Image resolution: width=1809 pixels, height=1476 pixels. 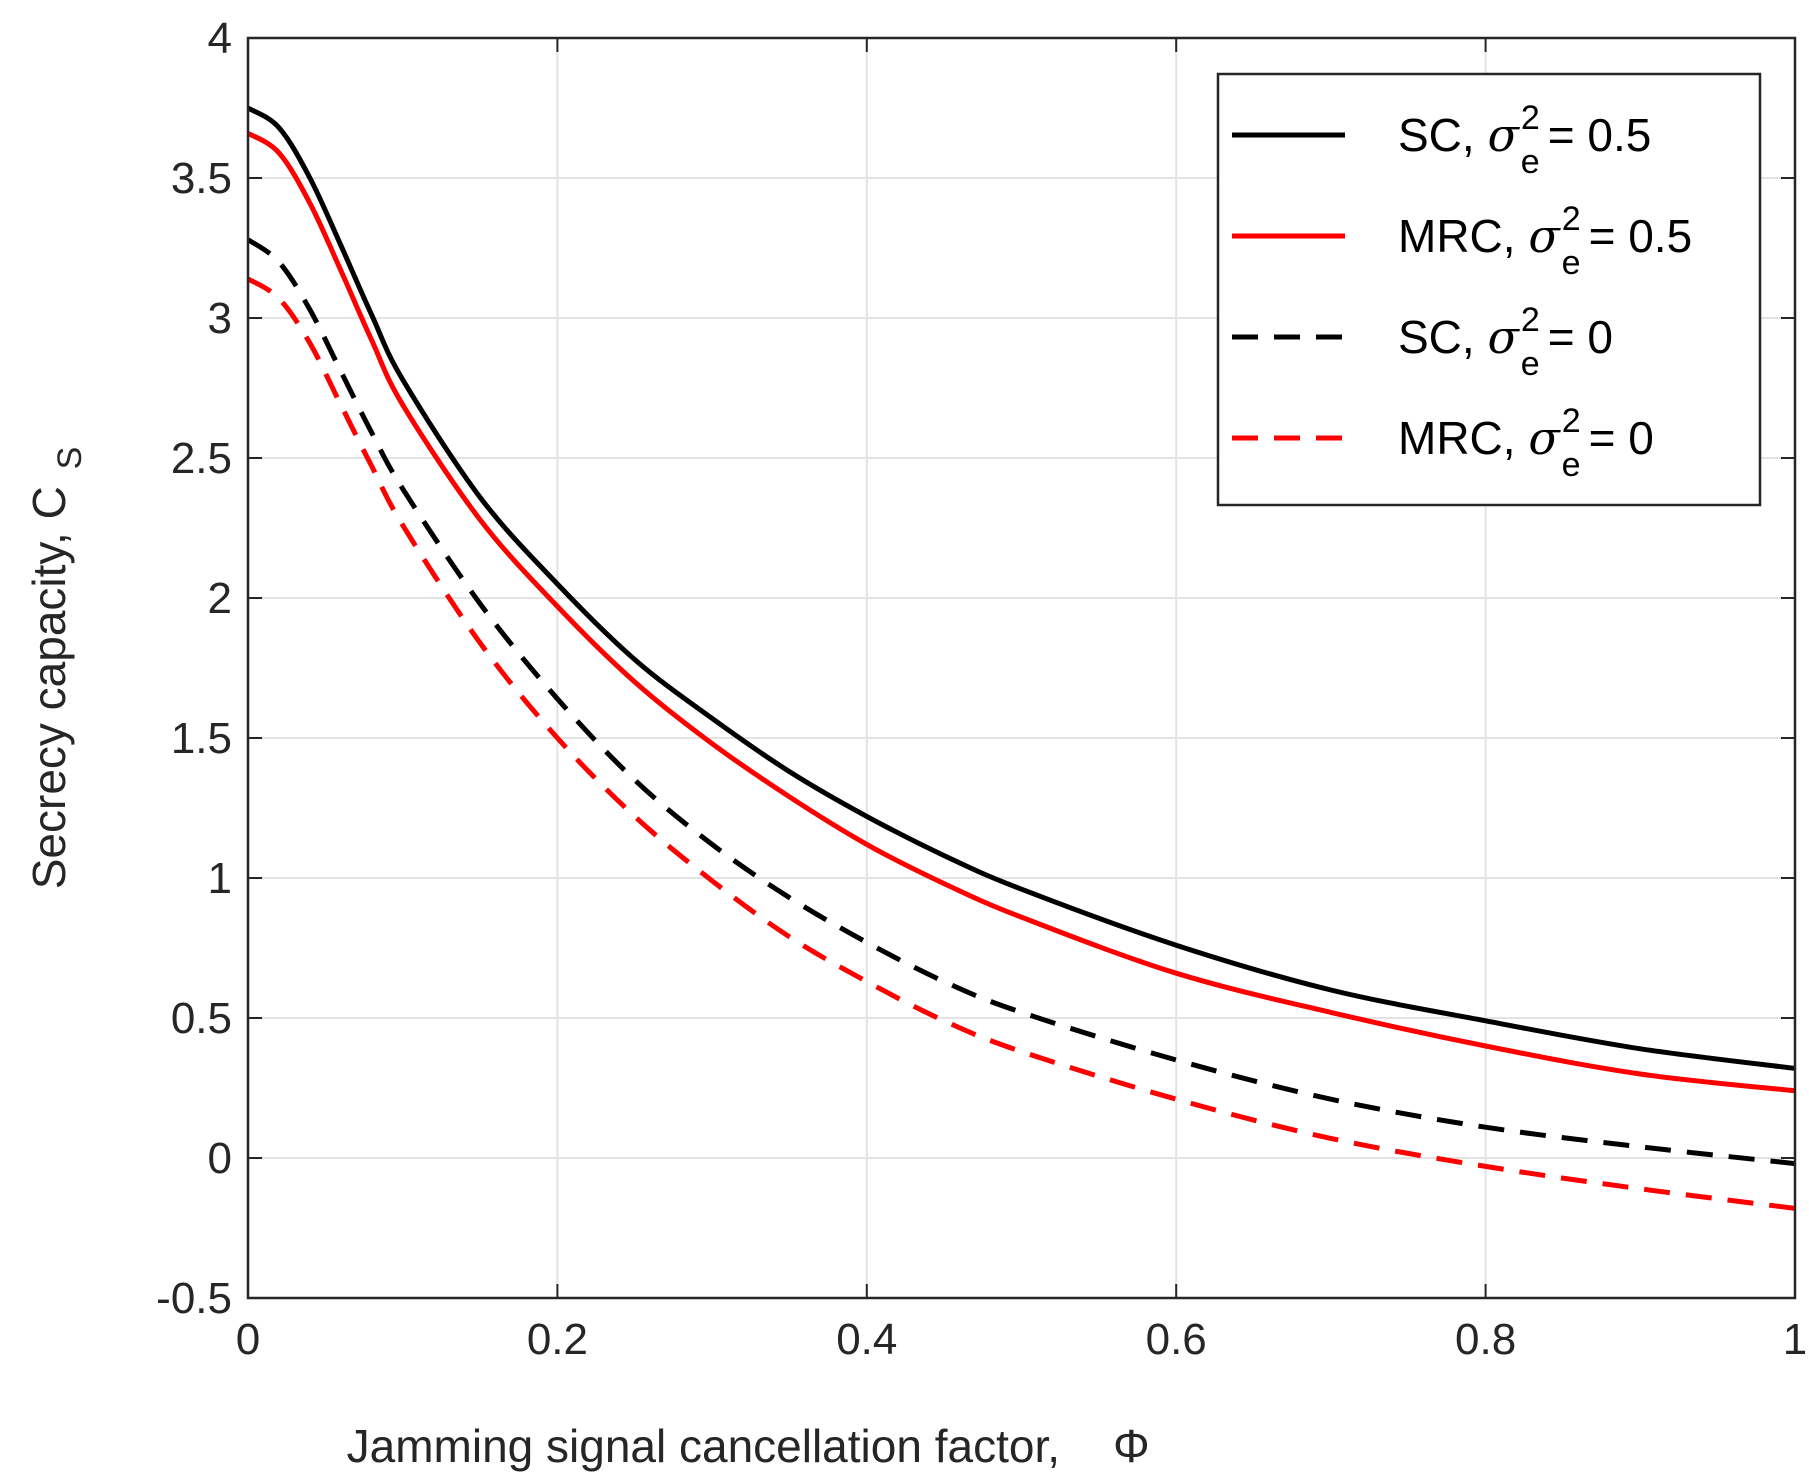 What do you see at coordinates (1795, 1339) in the screenshot?
I see `x-tick-label: 1` at bounding box center [1795, 1339].